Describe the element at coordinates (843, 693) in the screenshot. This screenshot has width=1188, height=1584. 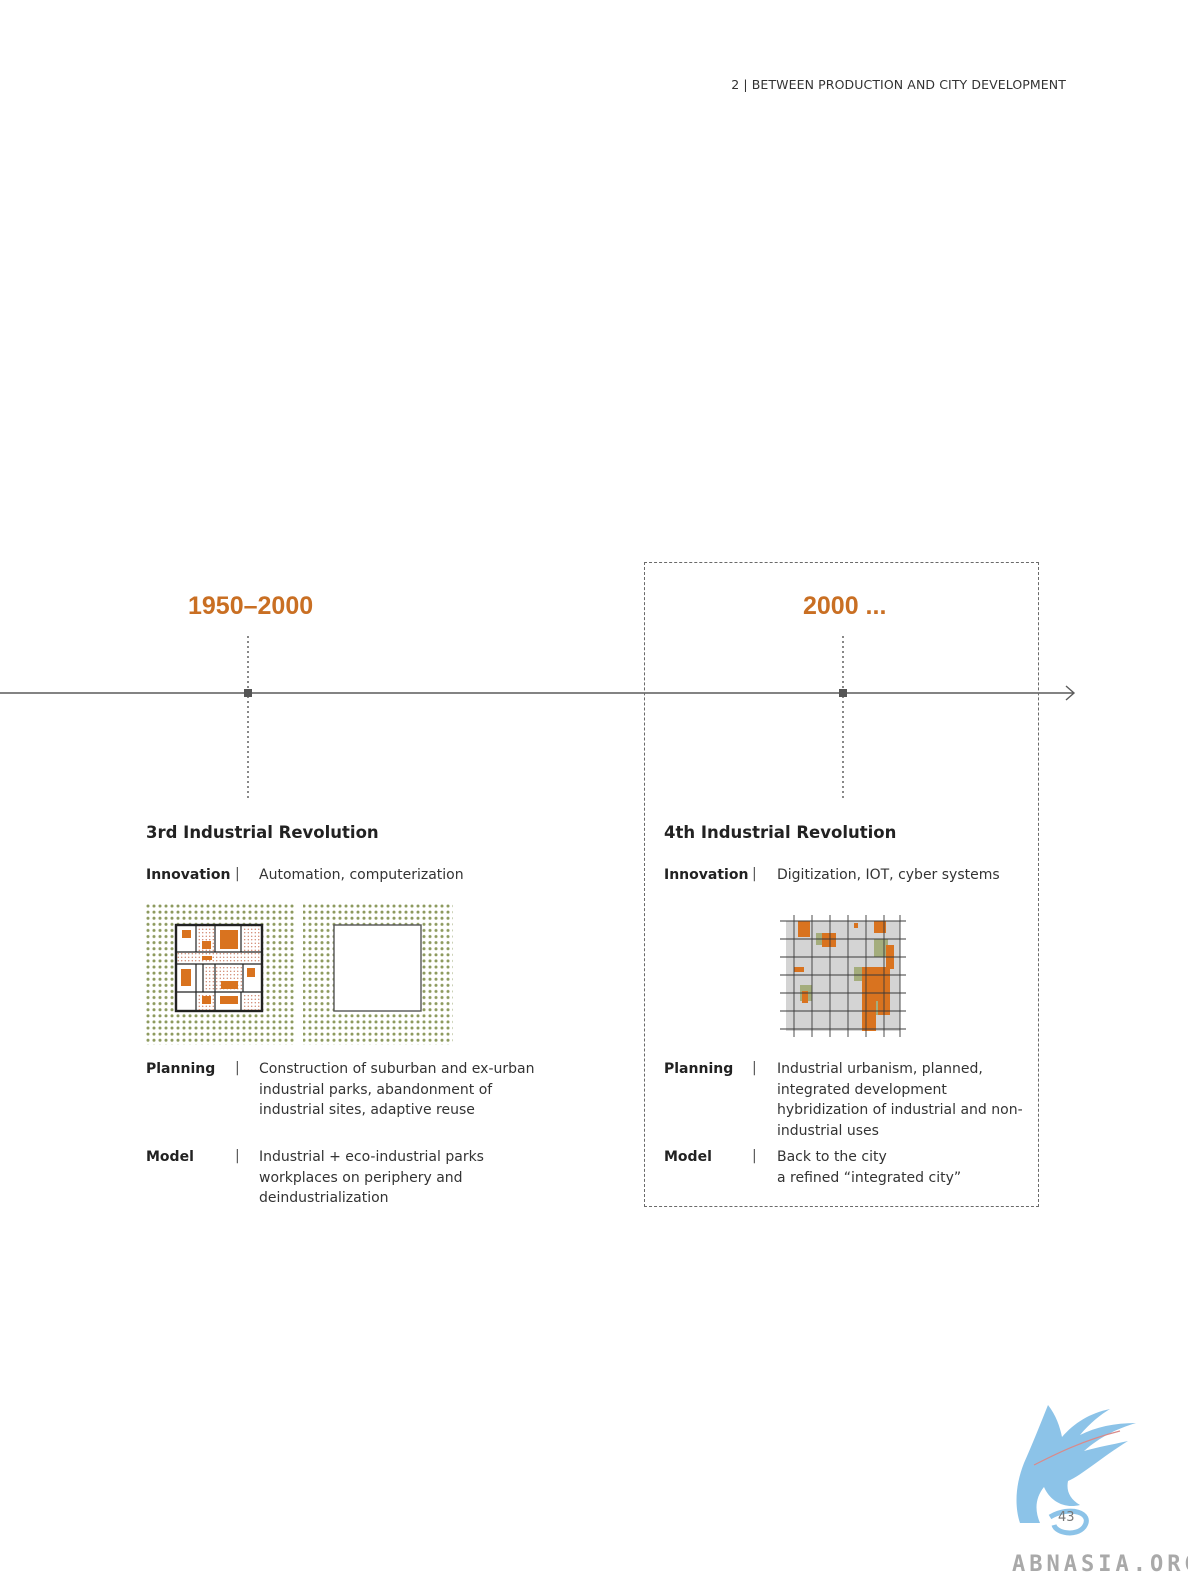
I see `era-2-marker` at that location.